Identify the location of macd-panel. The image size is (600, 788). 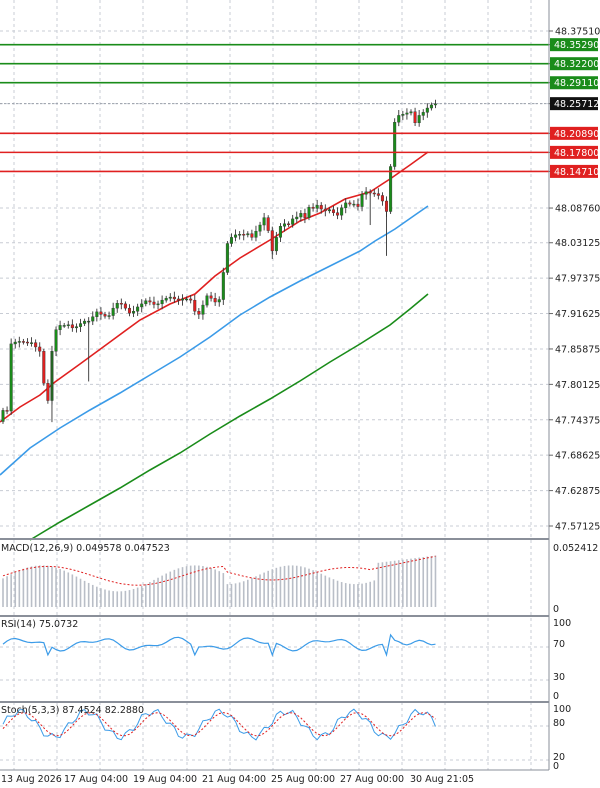
(219, 581).